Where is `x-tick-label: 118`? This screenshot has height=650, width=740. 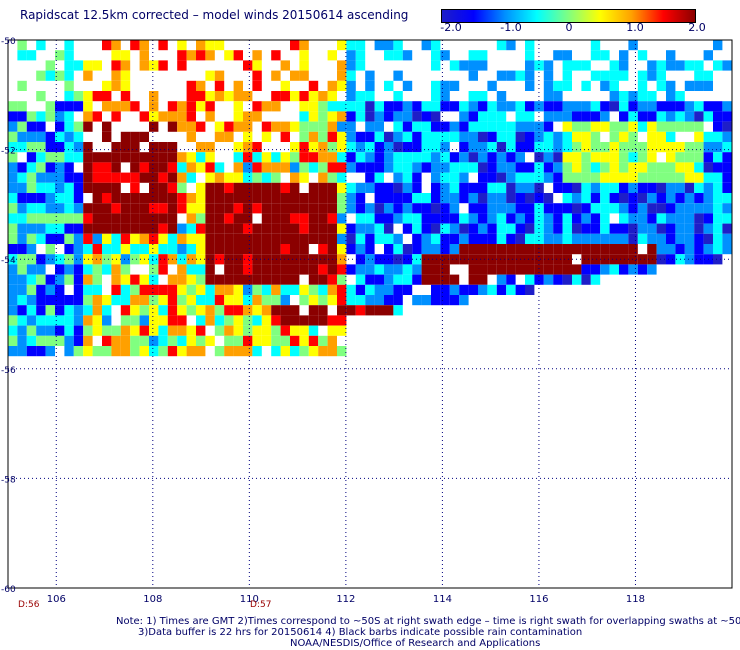
x-tick-label: 118 is located at coordinates (635, 599).